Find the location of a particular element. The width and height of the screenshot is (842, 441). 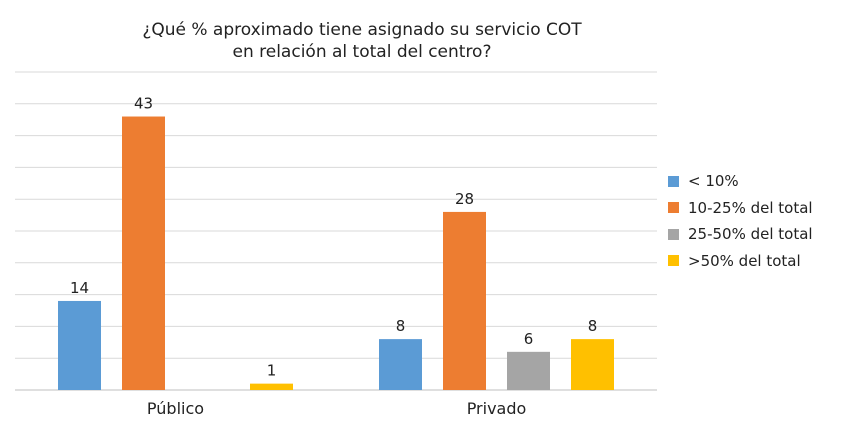

legend-label: 25-50% del total is located at coordinates (750, 234).